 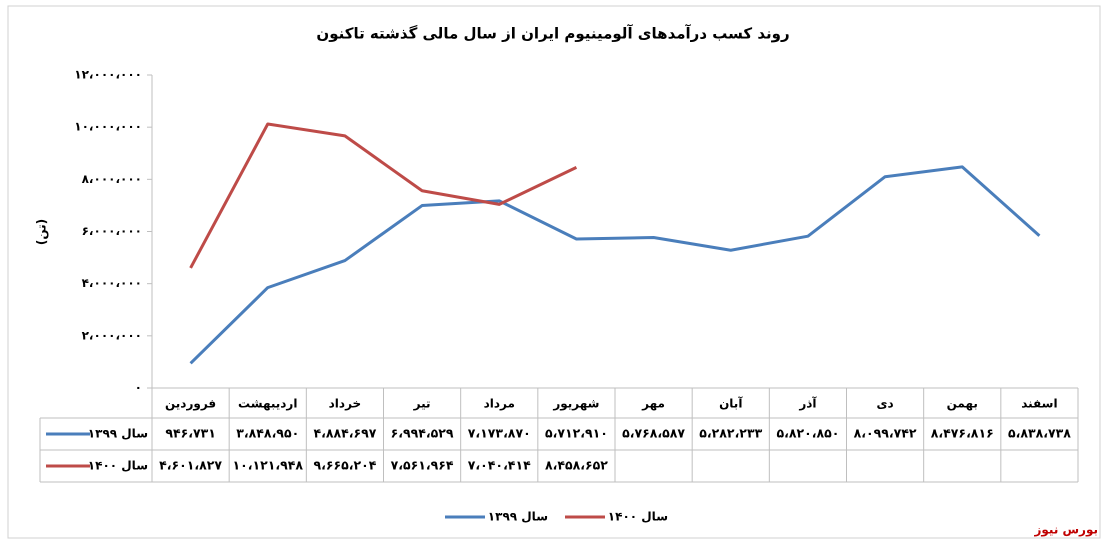 I want to click on table-value: ۵،۲۸۲،۲۳۳, so click(x=730, y=433).